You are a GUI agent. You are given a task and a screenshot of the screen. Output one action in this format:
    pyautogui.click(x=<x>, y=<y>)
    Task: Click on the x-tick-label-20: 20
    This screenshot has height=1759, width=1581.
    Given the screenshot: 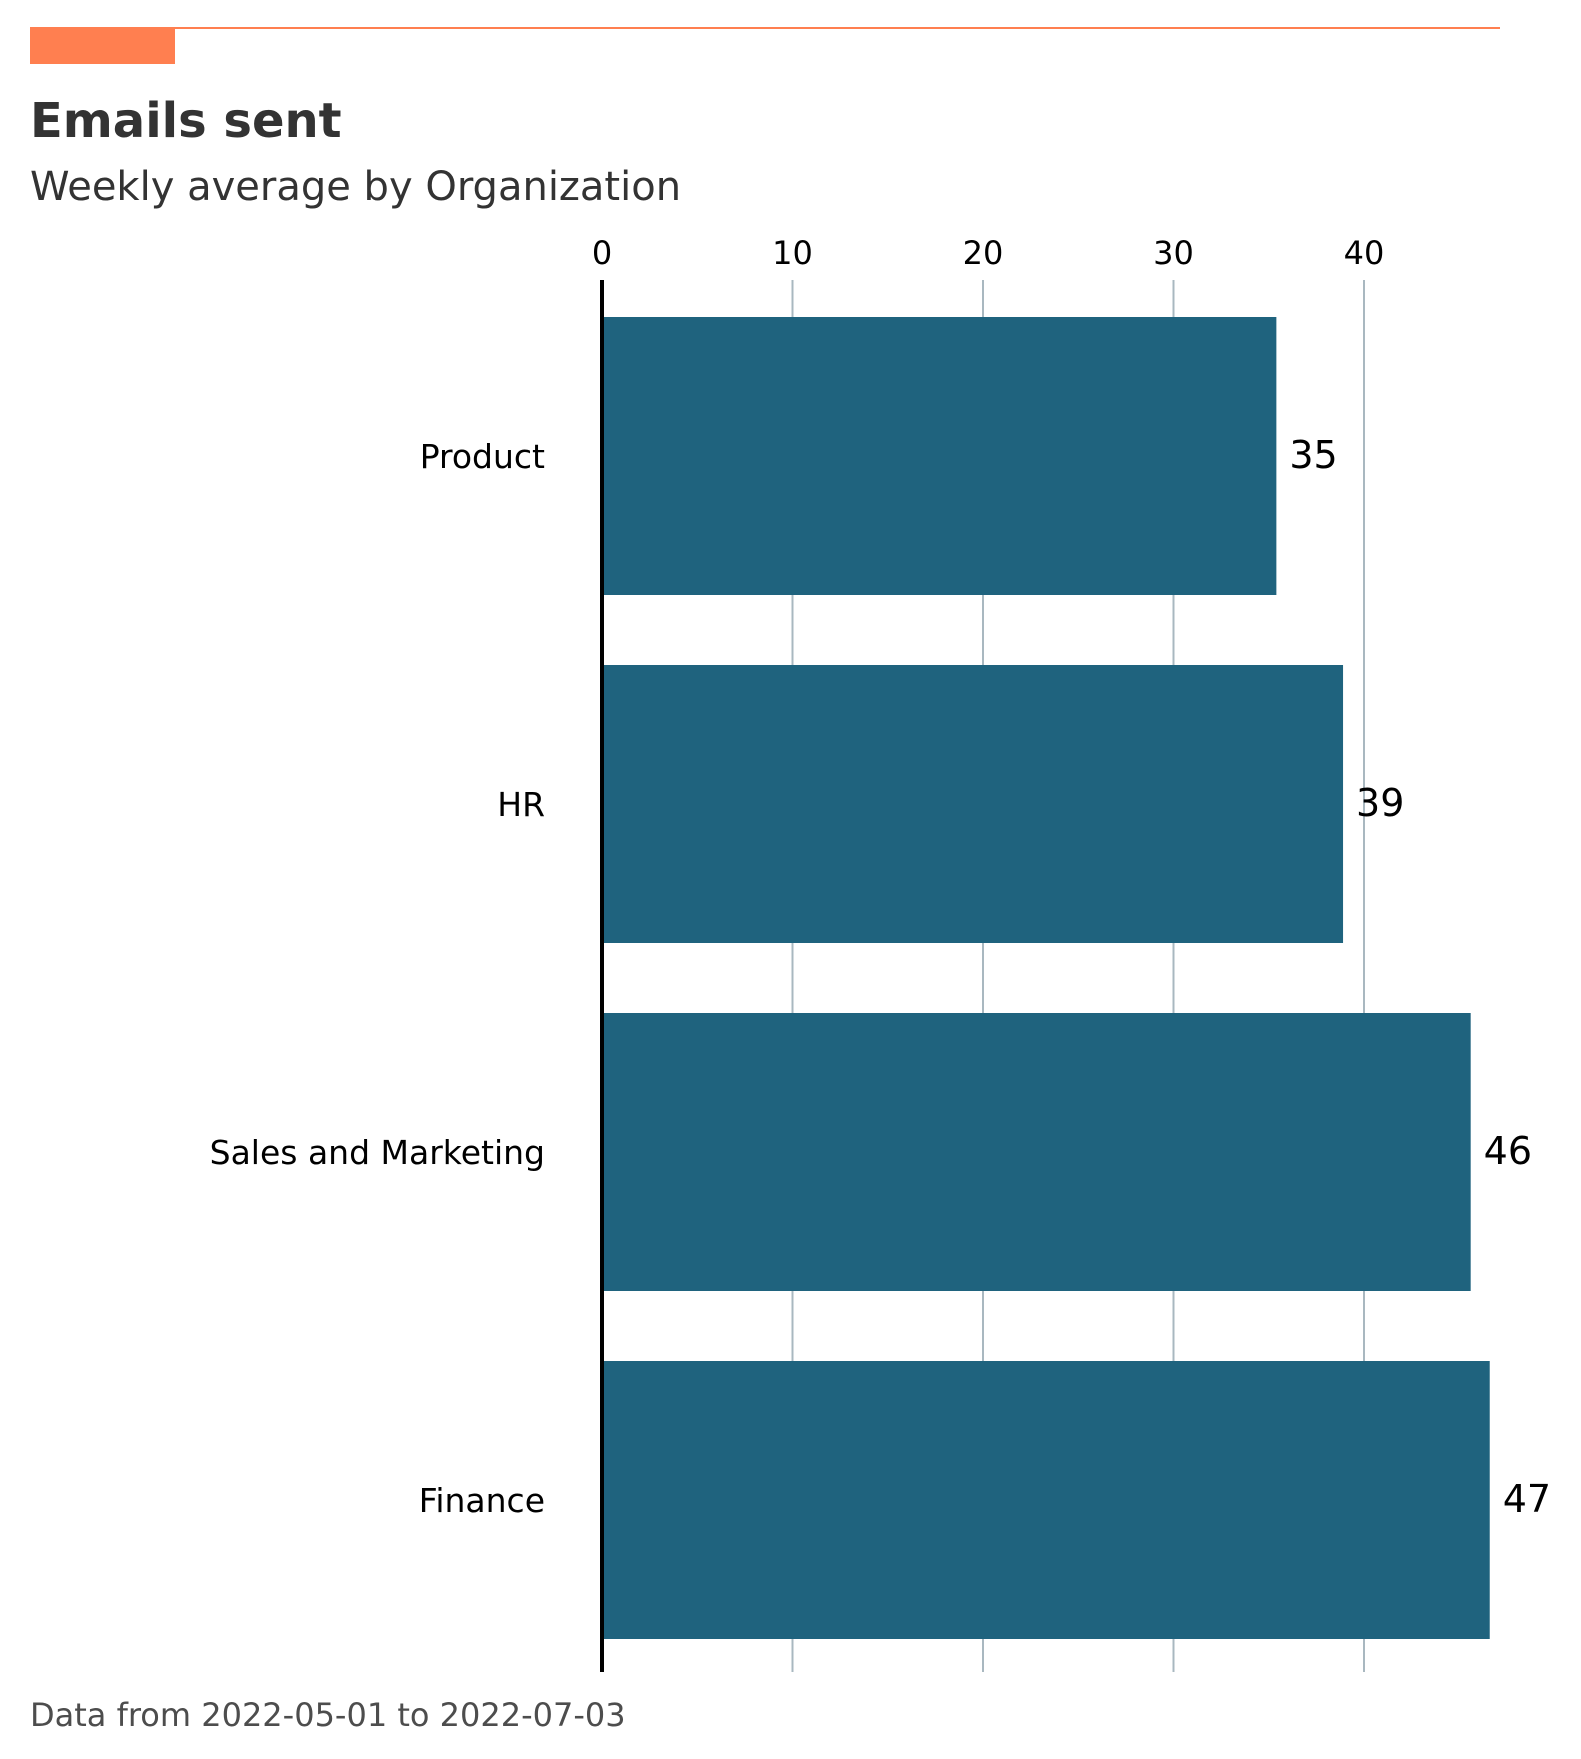 What is the action you would take?
    pyautogui.click(x=983, y=253)
    